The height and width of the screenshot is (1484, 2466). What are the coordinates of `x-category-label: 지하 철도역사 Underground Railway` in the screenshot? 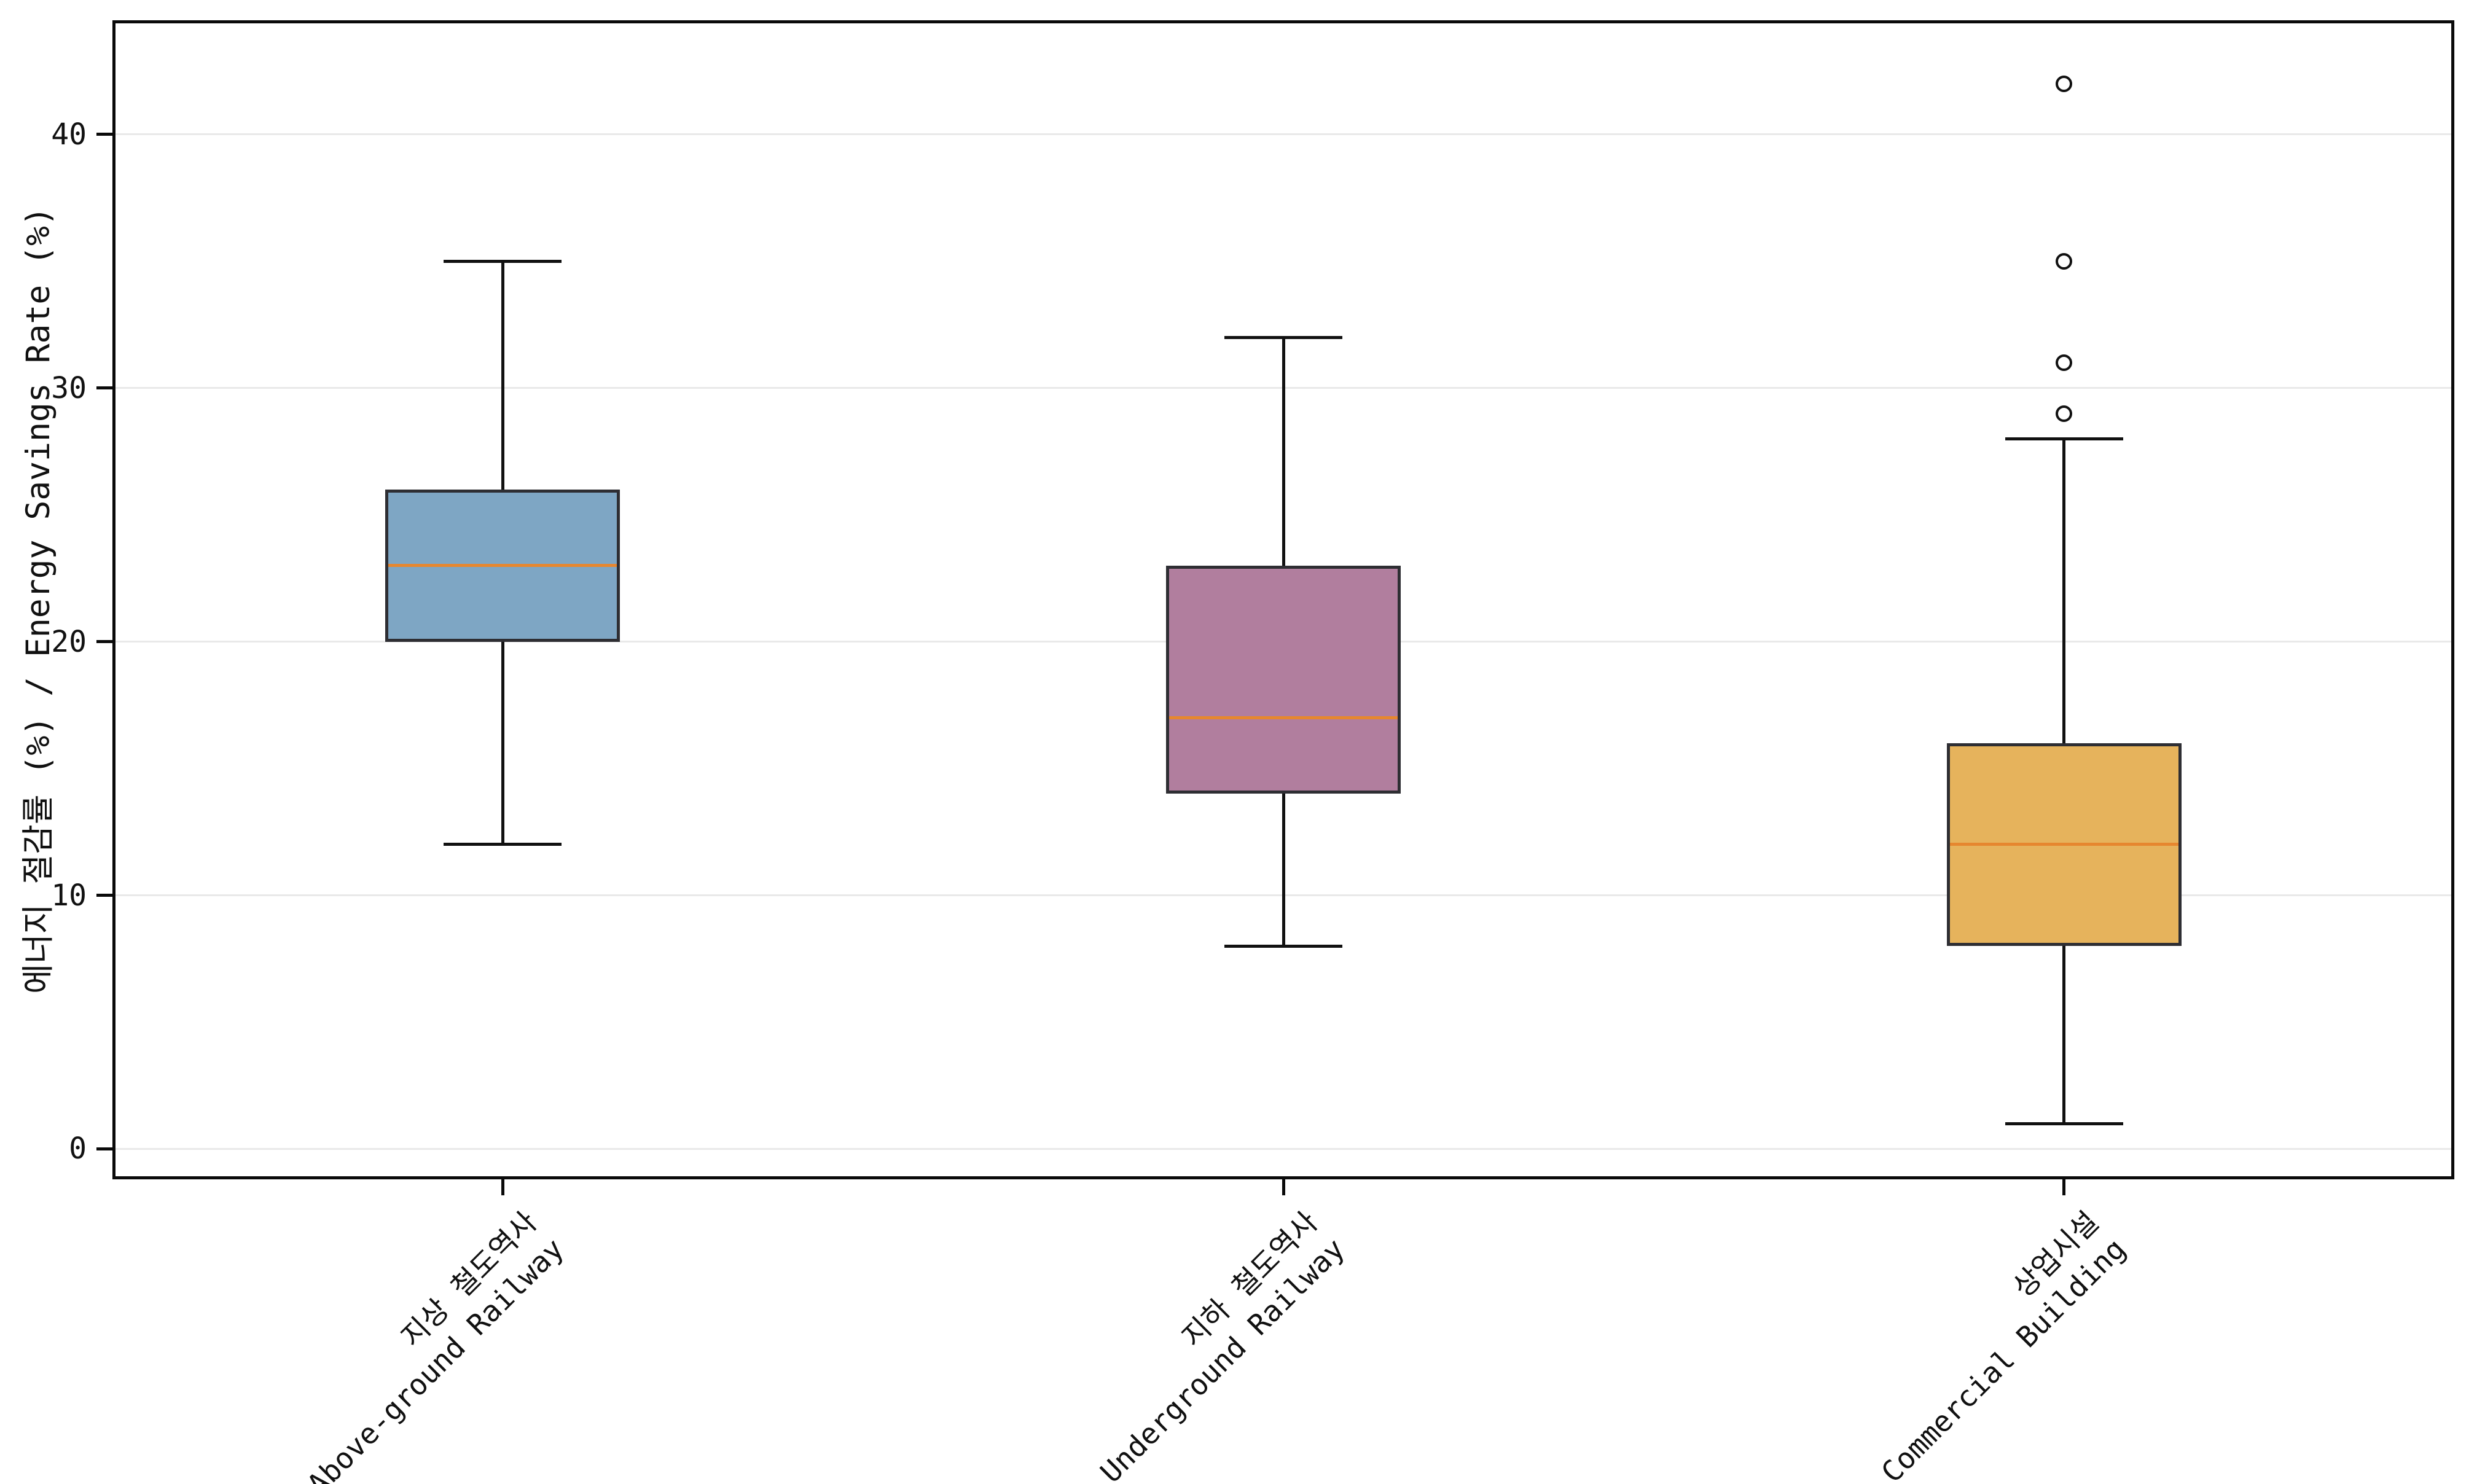 It's located at (1209, 1344).